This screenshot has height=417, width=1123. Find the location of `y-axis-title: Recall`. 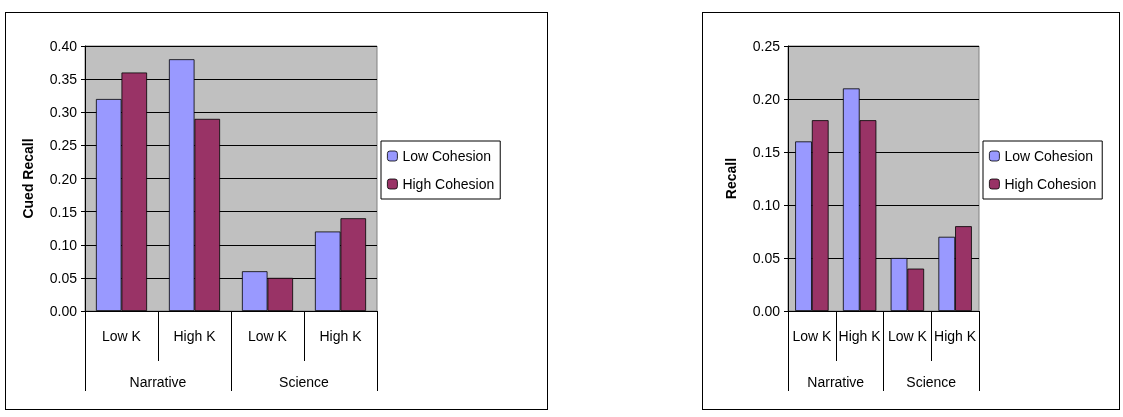

y-axis-title: Recall is located at coordinates (731, 178).